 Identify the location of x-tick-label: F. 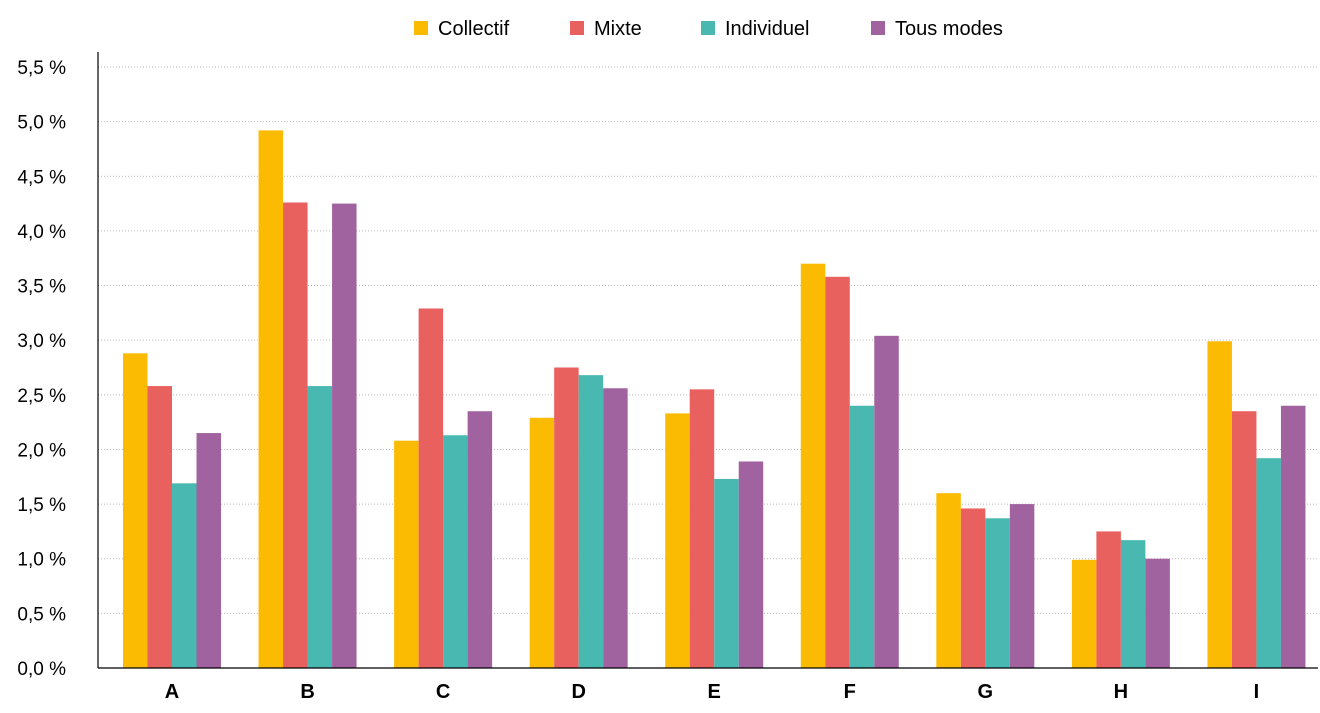
(850, 692).